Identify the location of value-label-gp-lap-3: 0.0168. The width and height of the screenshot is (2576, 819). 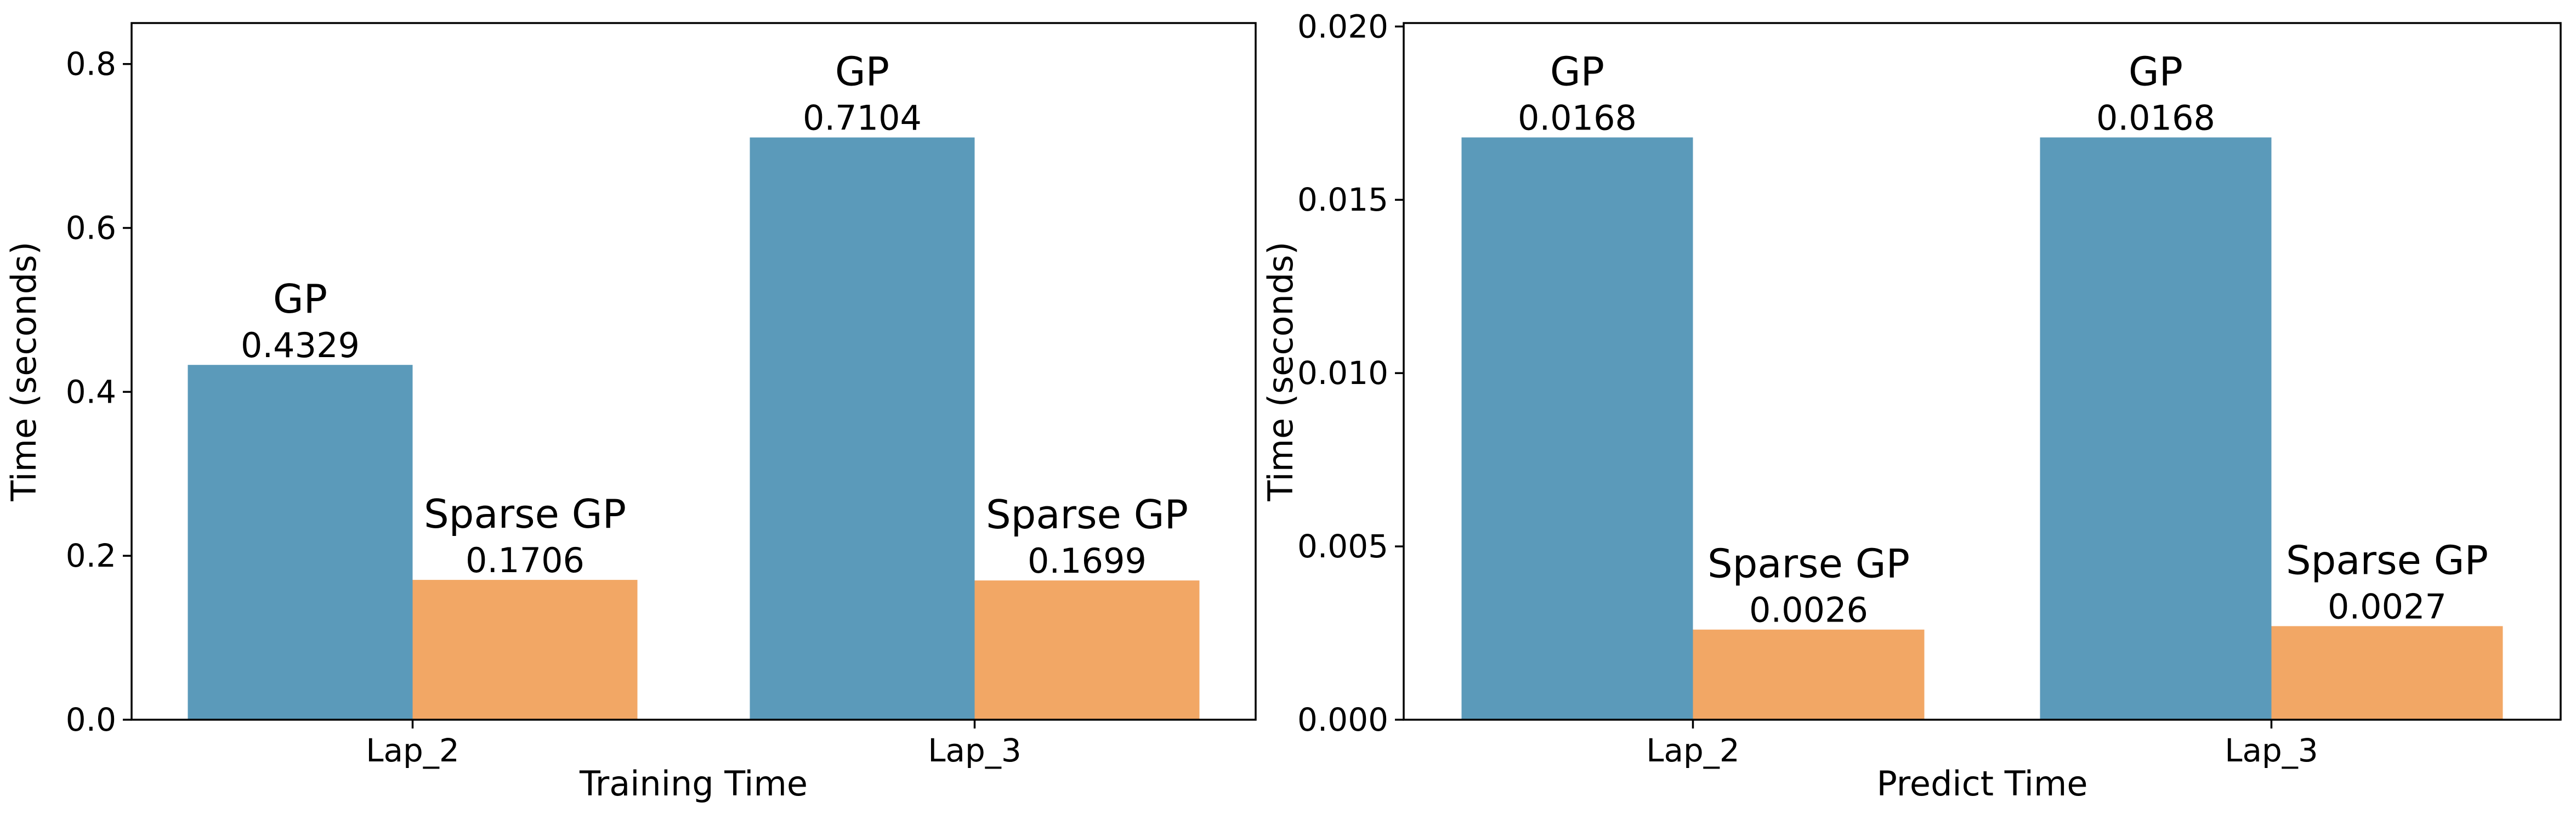
(2155, 118).